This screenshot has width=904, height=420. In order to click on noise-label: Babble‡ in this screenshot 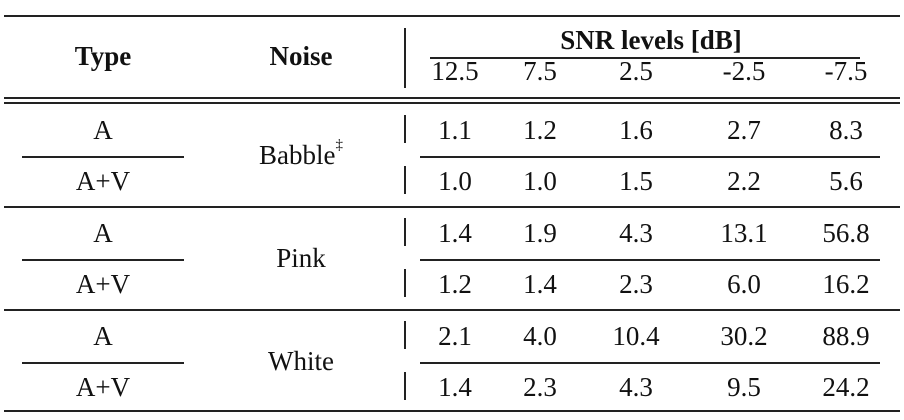, I will do `click(301, 153)`.